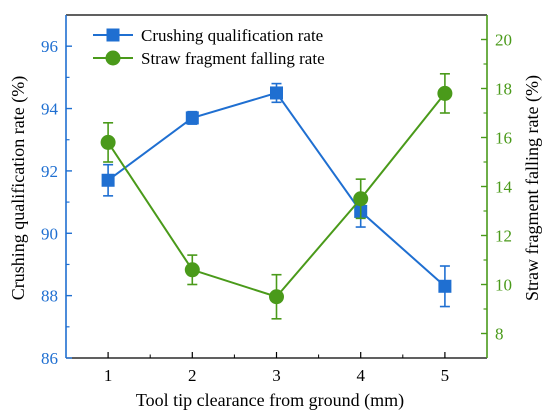  What do you see at coordinates (113, 35) in the screenshot?
I see `legend-marker-square` at bounding box center [113, 35].